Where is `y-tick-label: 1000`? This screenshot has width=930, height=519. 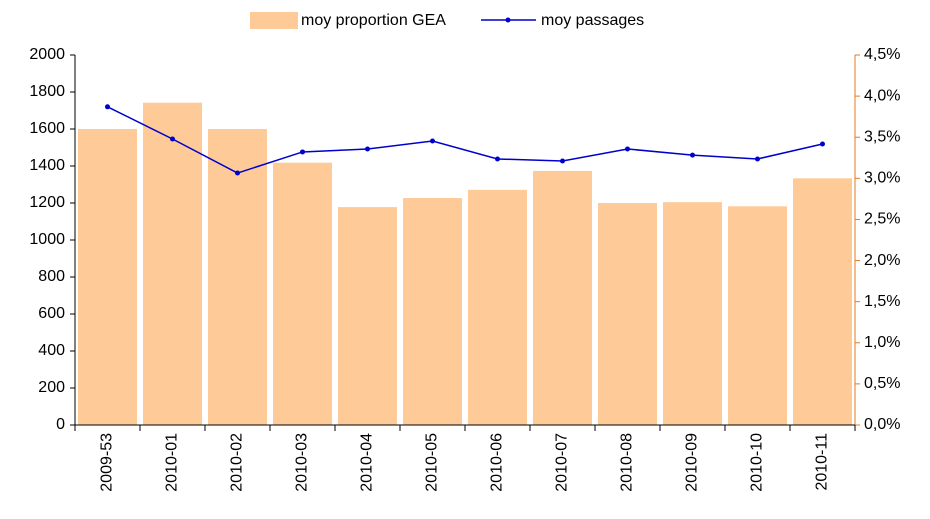 y-tick-label: 1000 is located at coordinates (47, 239).